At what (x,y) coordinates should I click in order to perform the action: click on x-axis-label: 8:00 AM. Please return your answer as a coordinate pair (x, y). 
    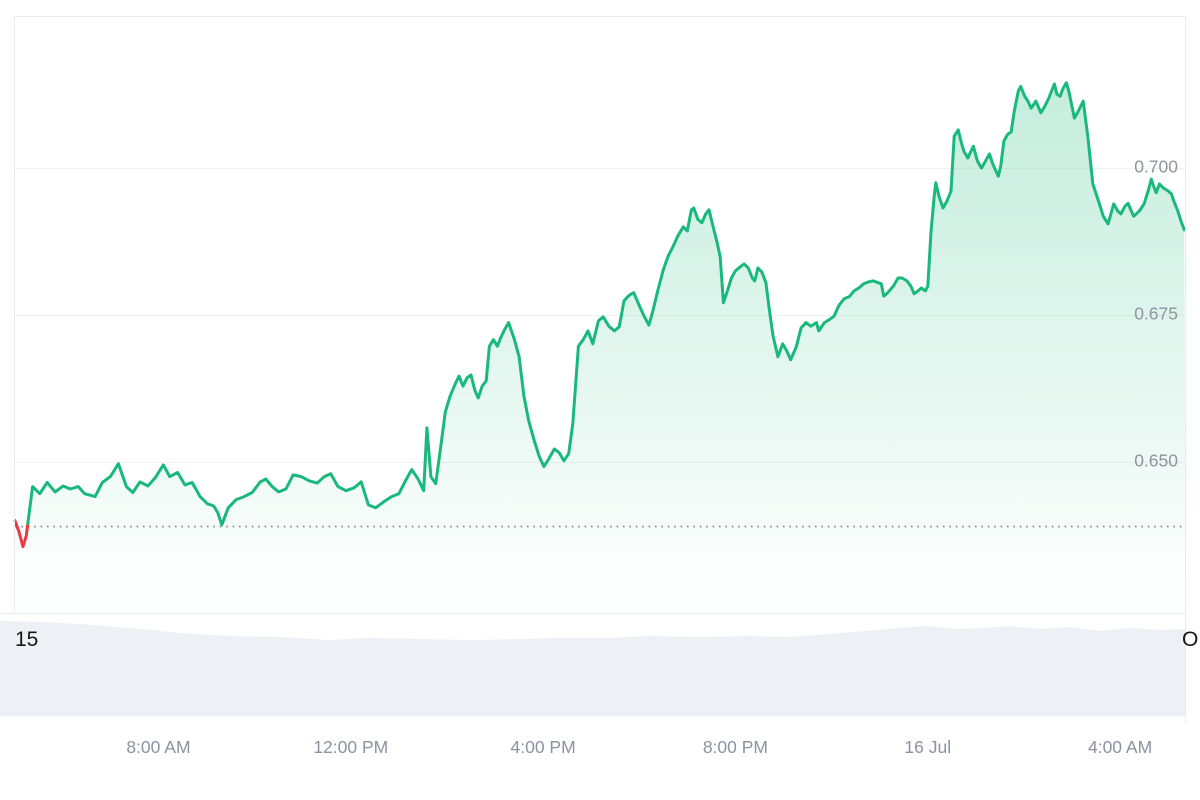
    Looking at the image, I should click on (158, 747).